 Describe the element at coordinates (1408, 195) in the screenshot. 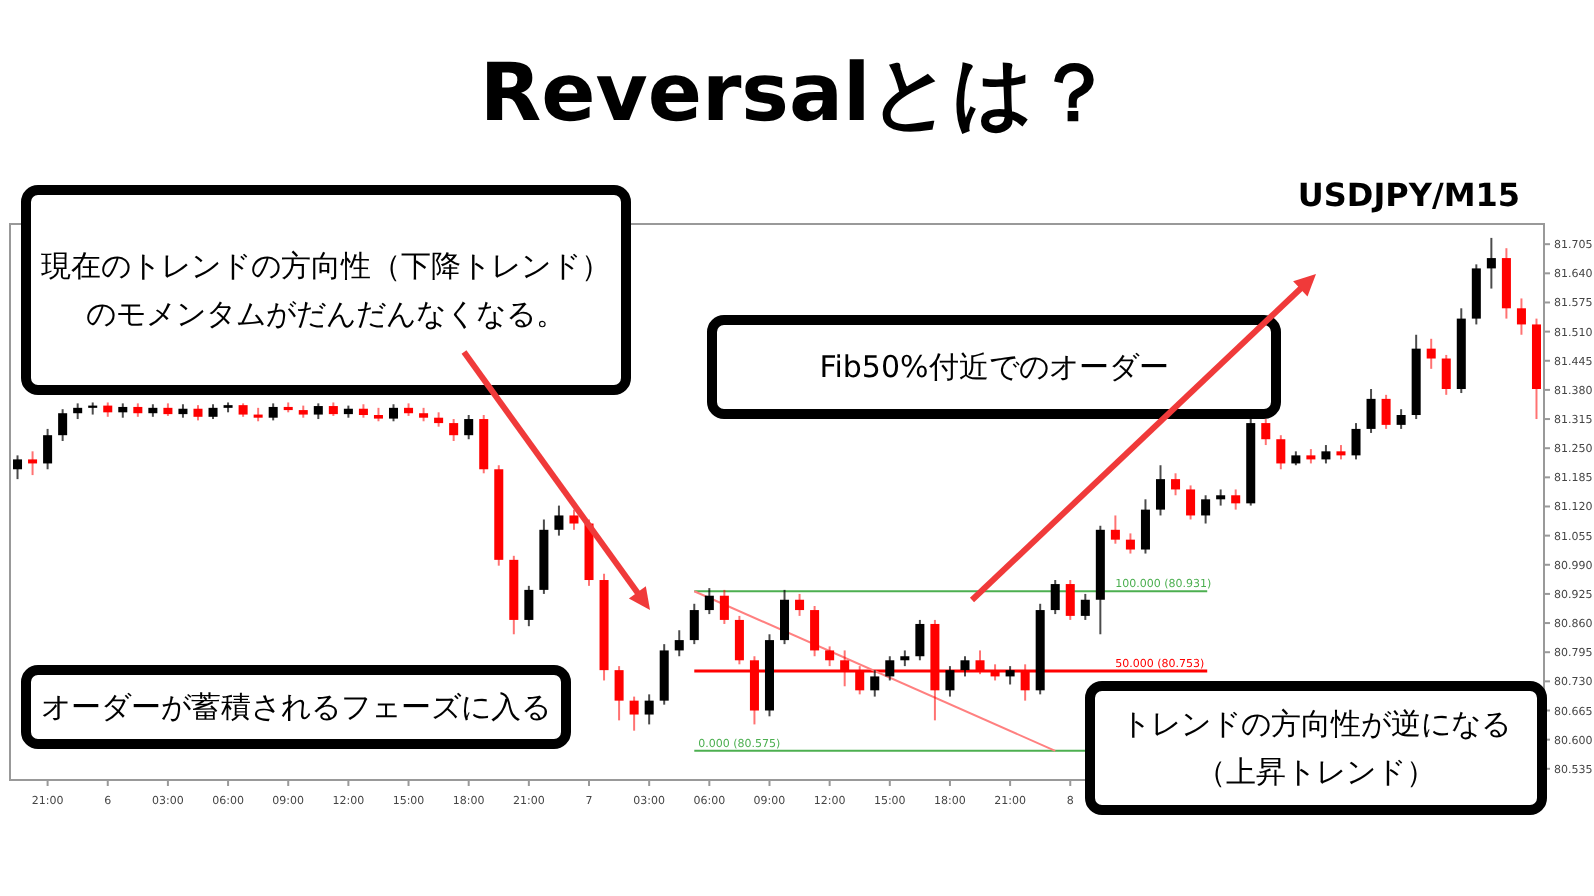

I see `chart-subtitle: USDJPY/M15` at that location.